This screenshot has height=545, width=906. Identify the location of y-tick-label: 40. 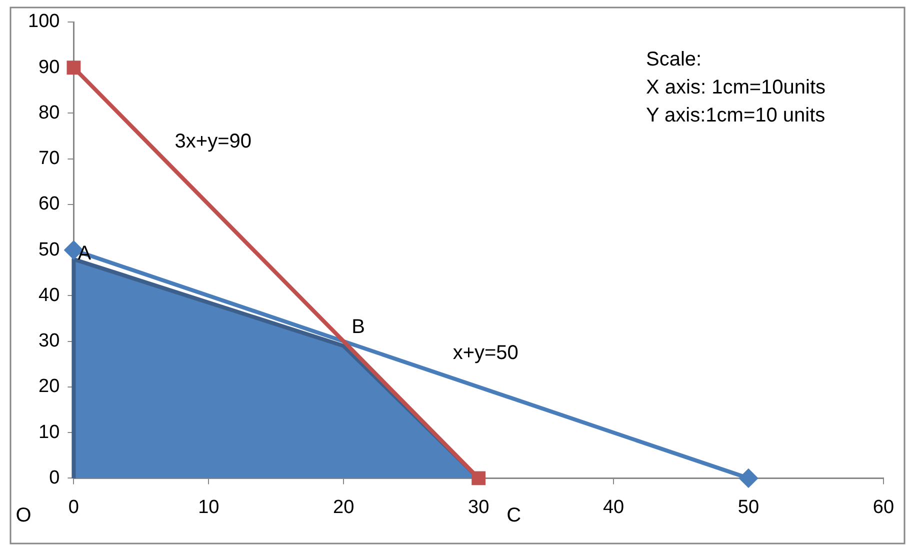
(49, 295).